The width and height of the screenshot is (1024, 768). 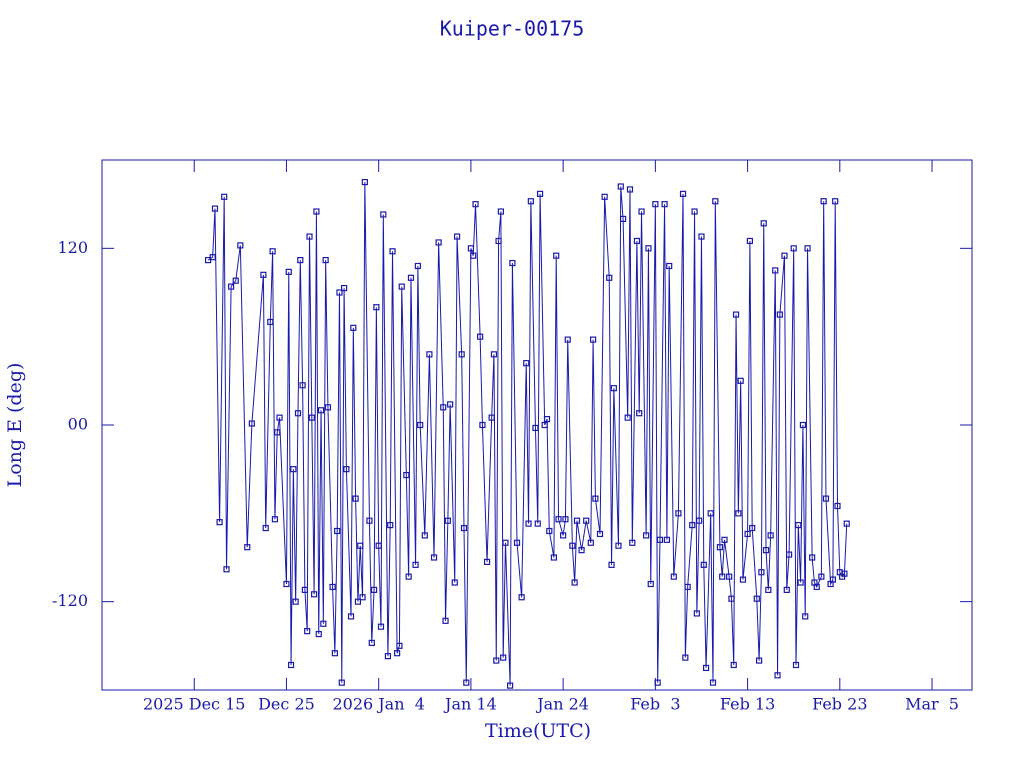 What do you see at coordinates (78, 424) in the screenshot?
I see `y-tick-label: 00` at bounding box center [78, 424].